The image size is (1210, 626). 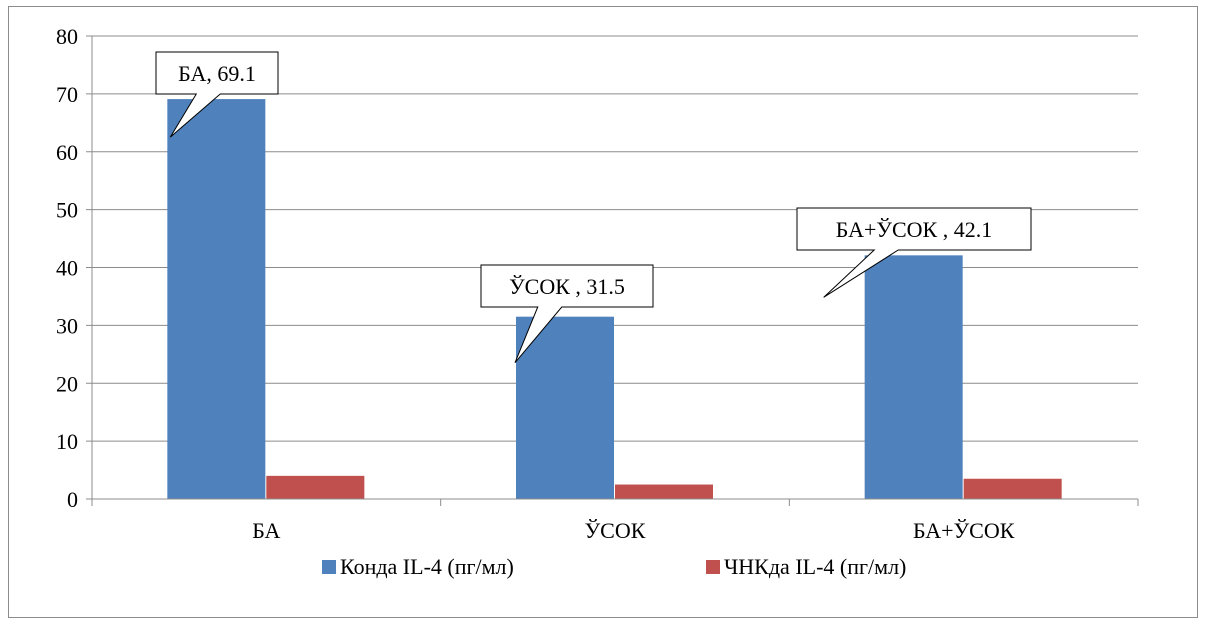 What do you see at coordinates (67, 383) in the screenshot?
I see `y-tick-label: 20` at bounding box center [67, 383].